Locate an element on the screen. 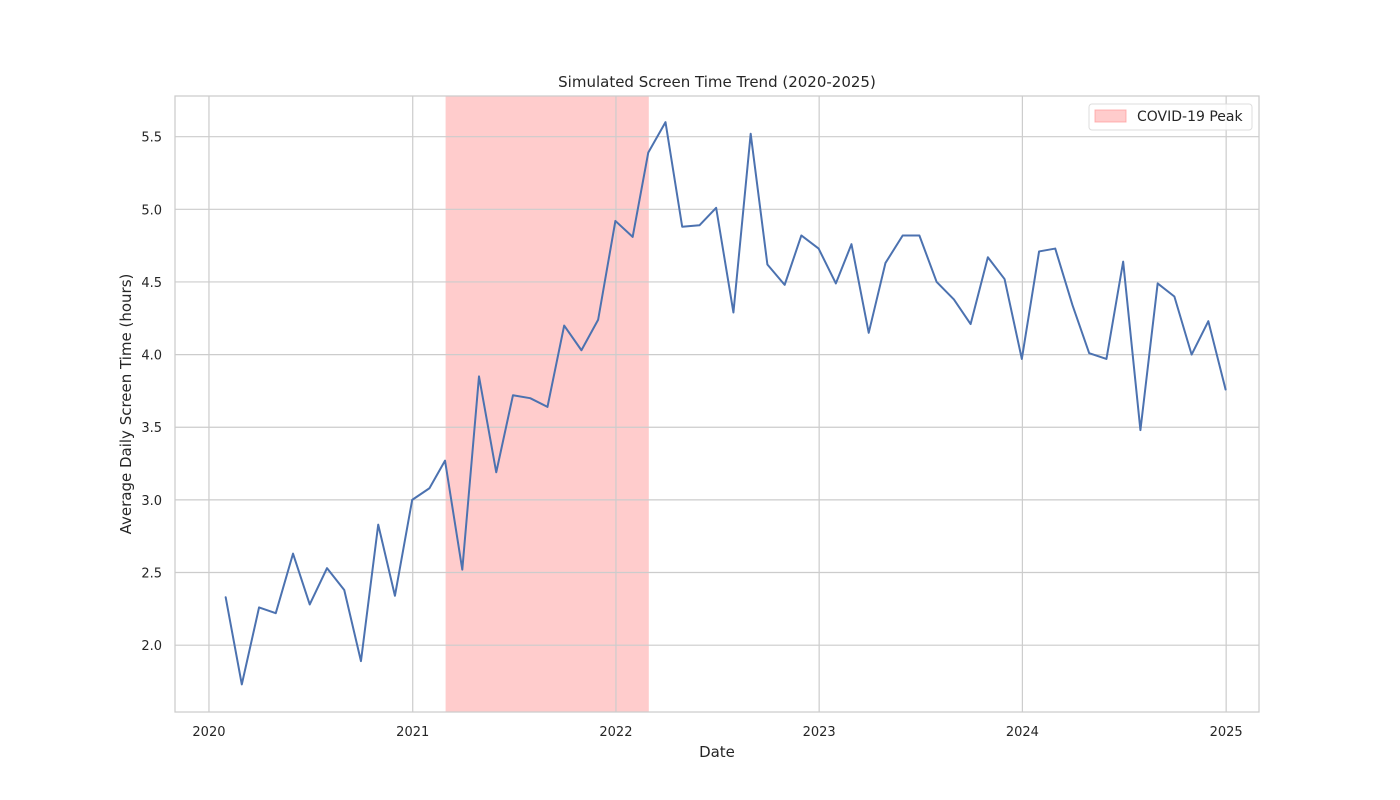  legend-box is located at coordinates (1170, 117).